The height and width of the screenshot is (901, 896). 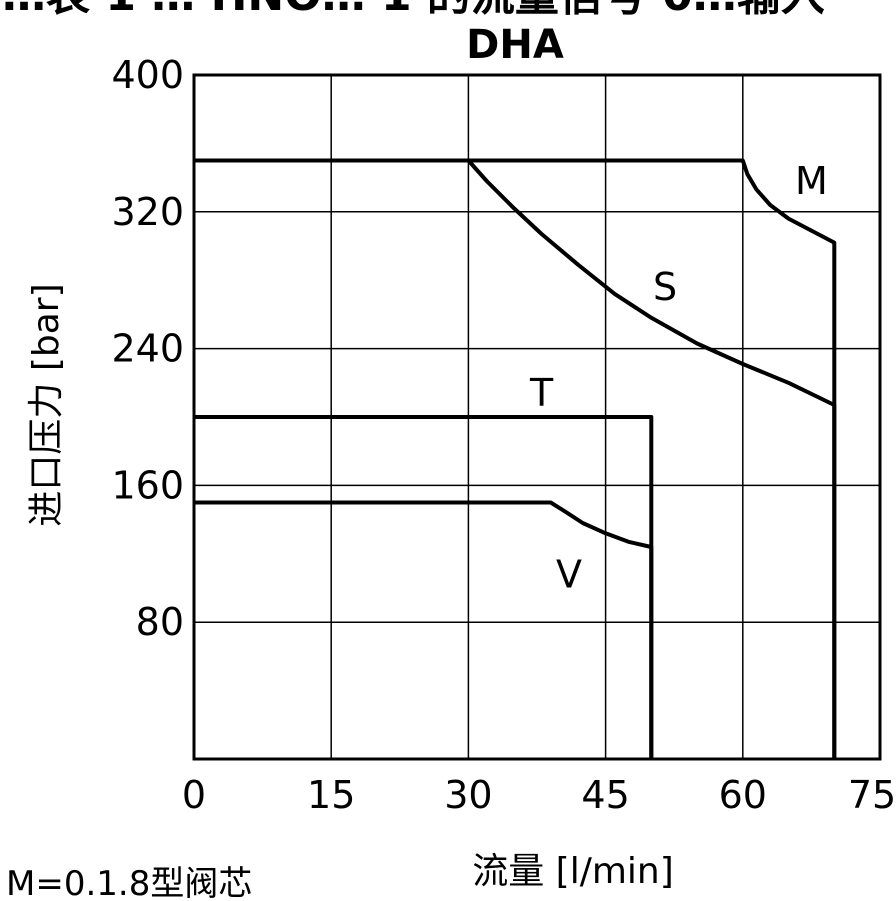 What do you see at coordinates (194, 795) in the screenshot?
I see `x-tick-label-0: 0` at bounding box center [194, 795].